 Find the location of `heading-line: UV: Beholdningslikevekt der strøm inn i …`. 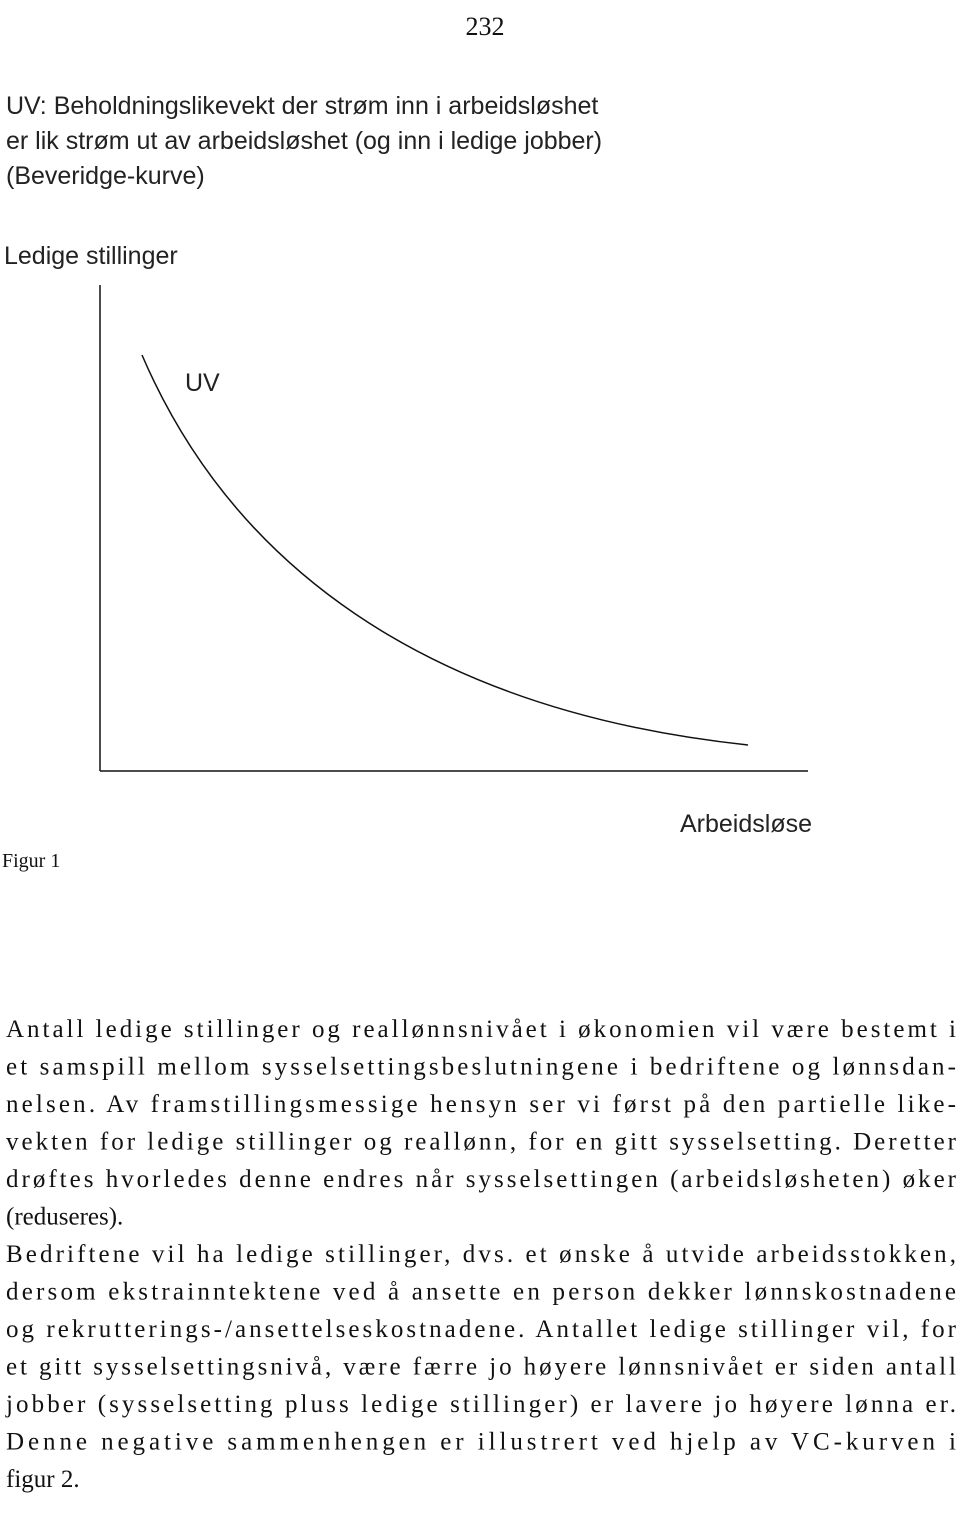

heading-line: UV: Beholdningslikevekt der strøm inn i … is located at coordinates (302, 106).